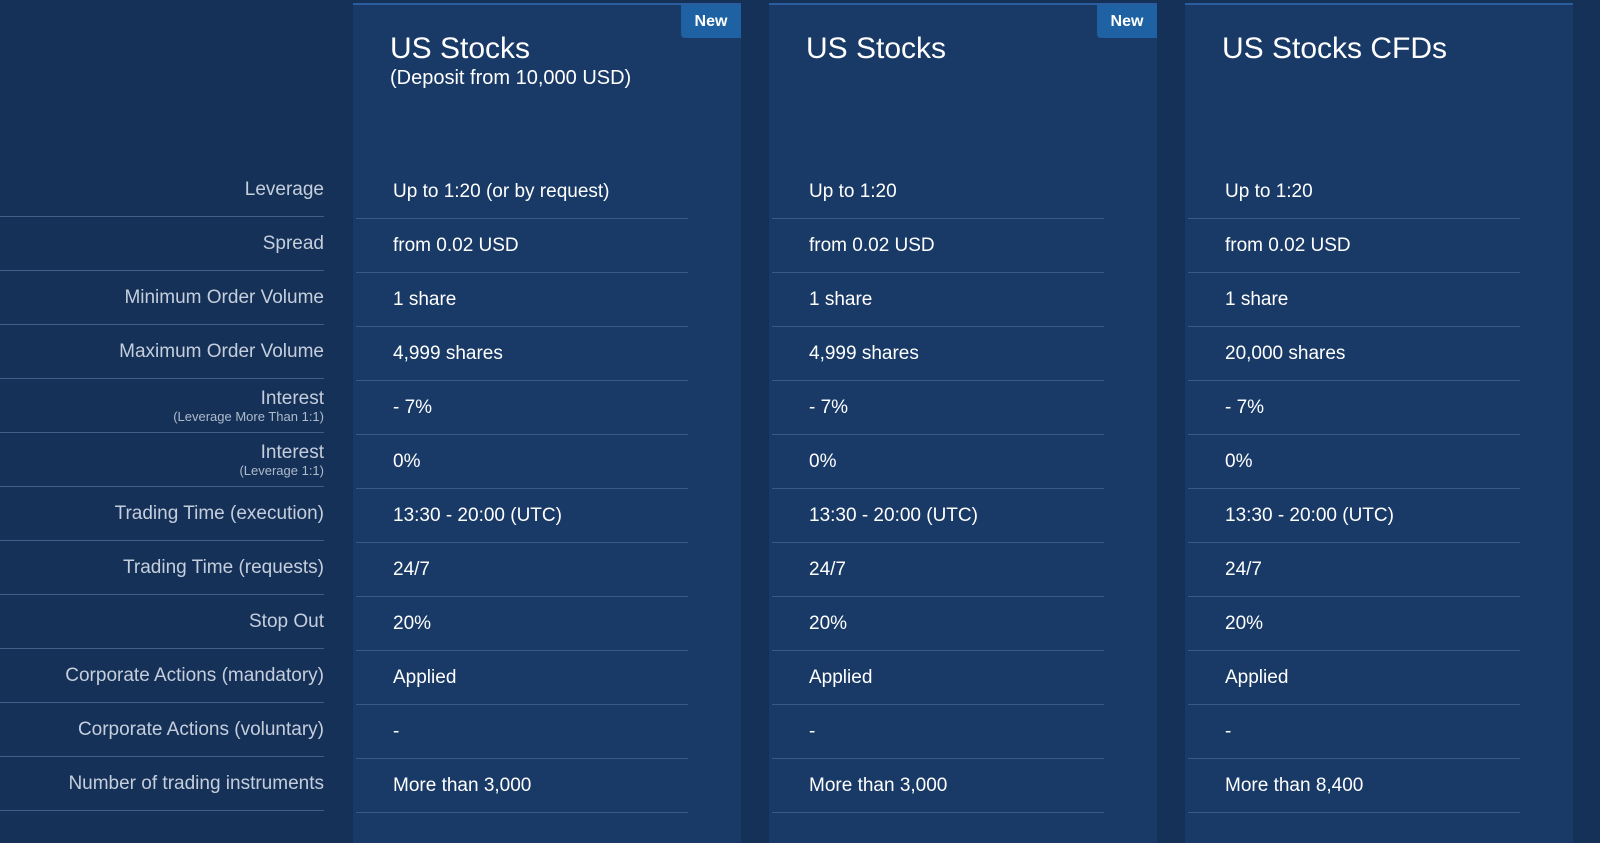 The height and width of the screenshot is (843, 1600). What do you see at coordinates (162, 244) in the screenshot?
I see `label-spread: Spread` at bounding box center [162, 244].